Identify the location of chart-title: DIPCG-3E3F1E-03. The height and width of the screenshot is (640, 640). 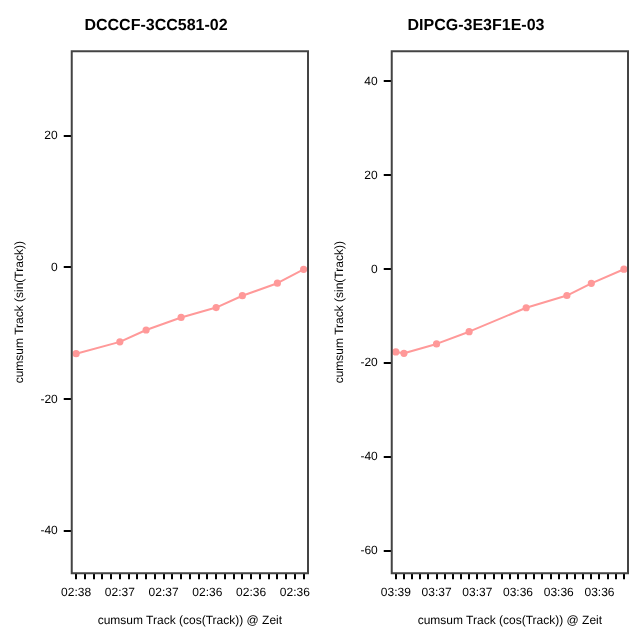
(476, 25).